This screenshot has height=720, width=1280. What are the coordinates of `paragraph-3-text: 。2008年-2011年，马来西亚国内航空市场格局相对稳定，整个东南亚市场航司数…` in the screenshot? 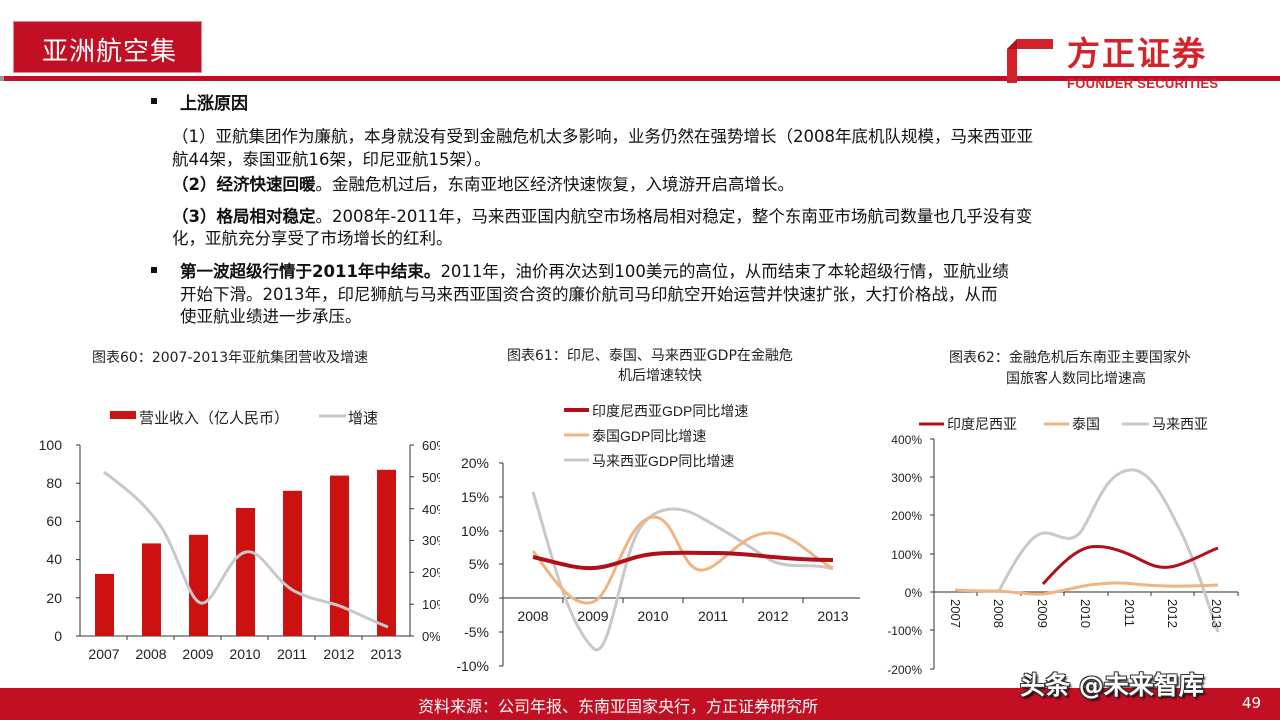 It's located at (674, 216).